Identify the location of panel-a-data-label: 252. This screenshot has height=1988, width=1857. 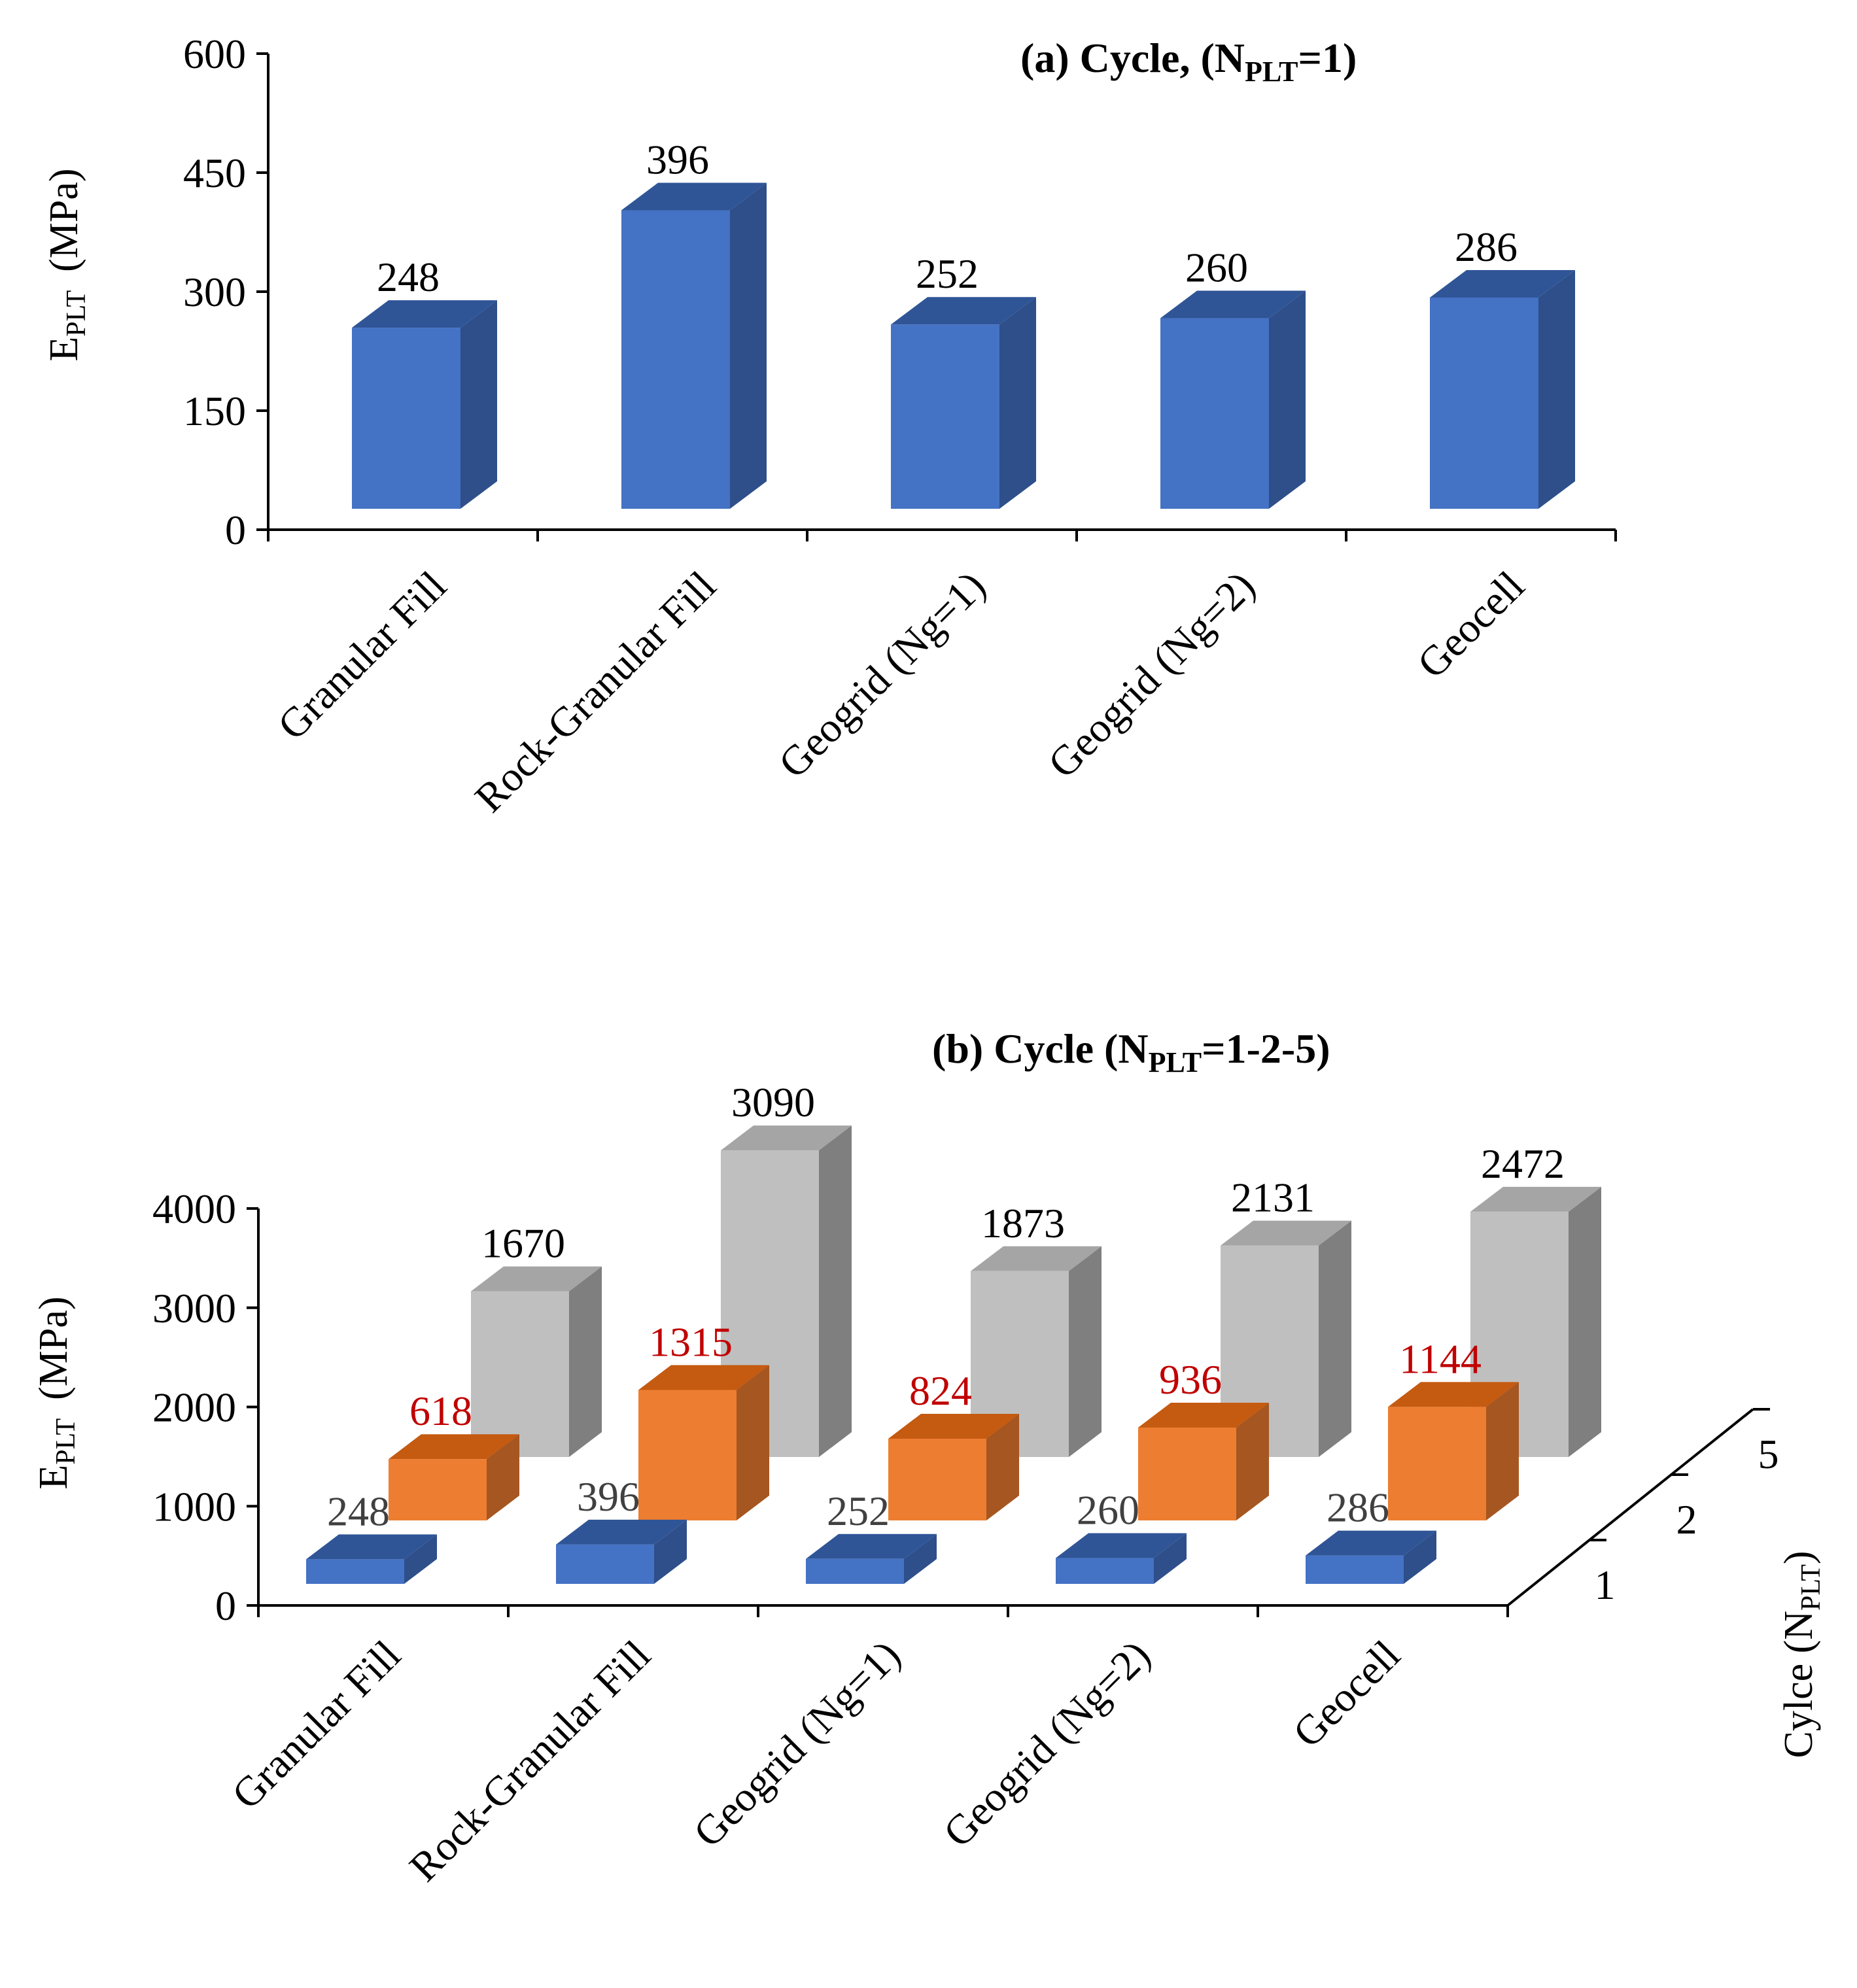
(947, 273).